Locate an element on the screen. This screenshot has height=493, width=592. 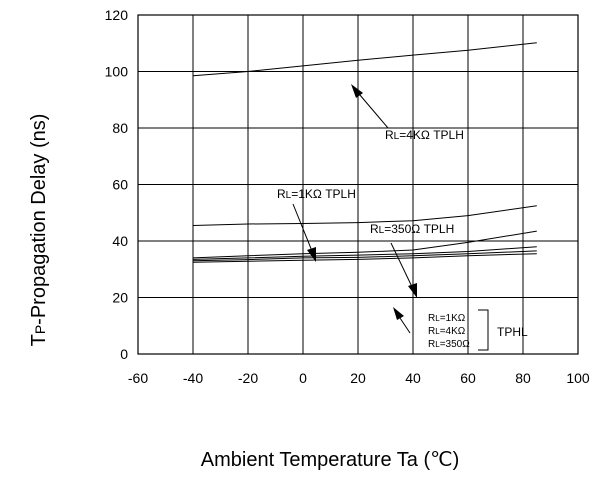
y-tick-labels: 0 20 40 60 80 100 120 is located at coordinates (117, 184).